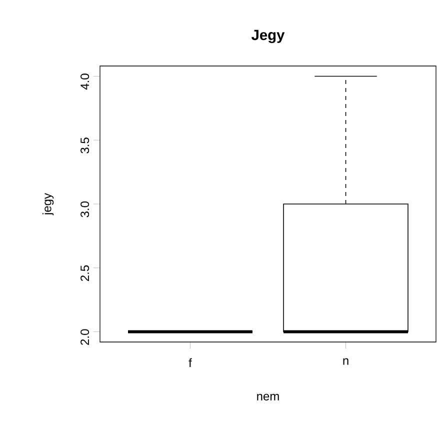 Image resolution: width=438 pixels, height=439 pixels. I want to click on y-tick-label: 2.0, so click(85, 337).